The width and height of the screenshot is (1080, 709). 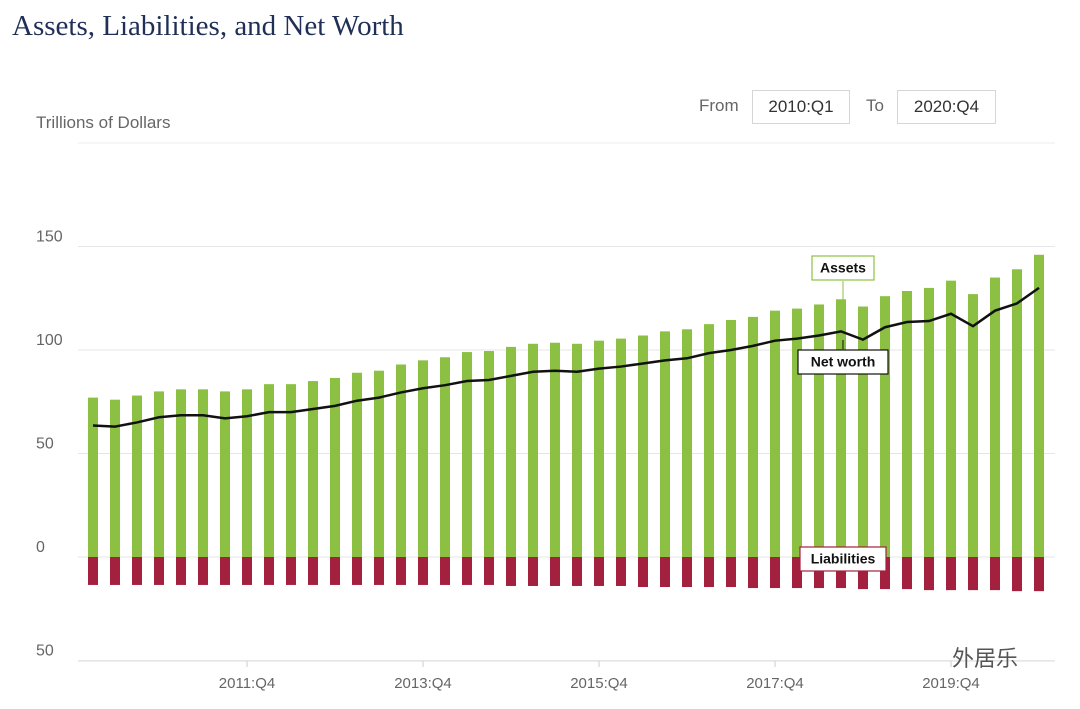 I want to click on y-axis-label: Trillions of Dollars, so click(x=103, y=122).